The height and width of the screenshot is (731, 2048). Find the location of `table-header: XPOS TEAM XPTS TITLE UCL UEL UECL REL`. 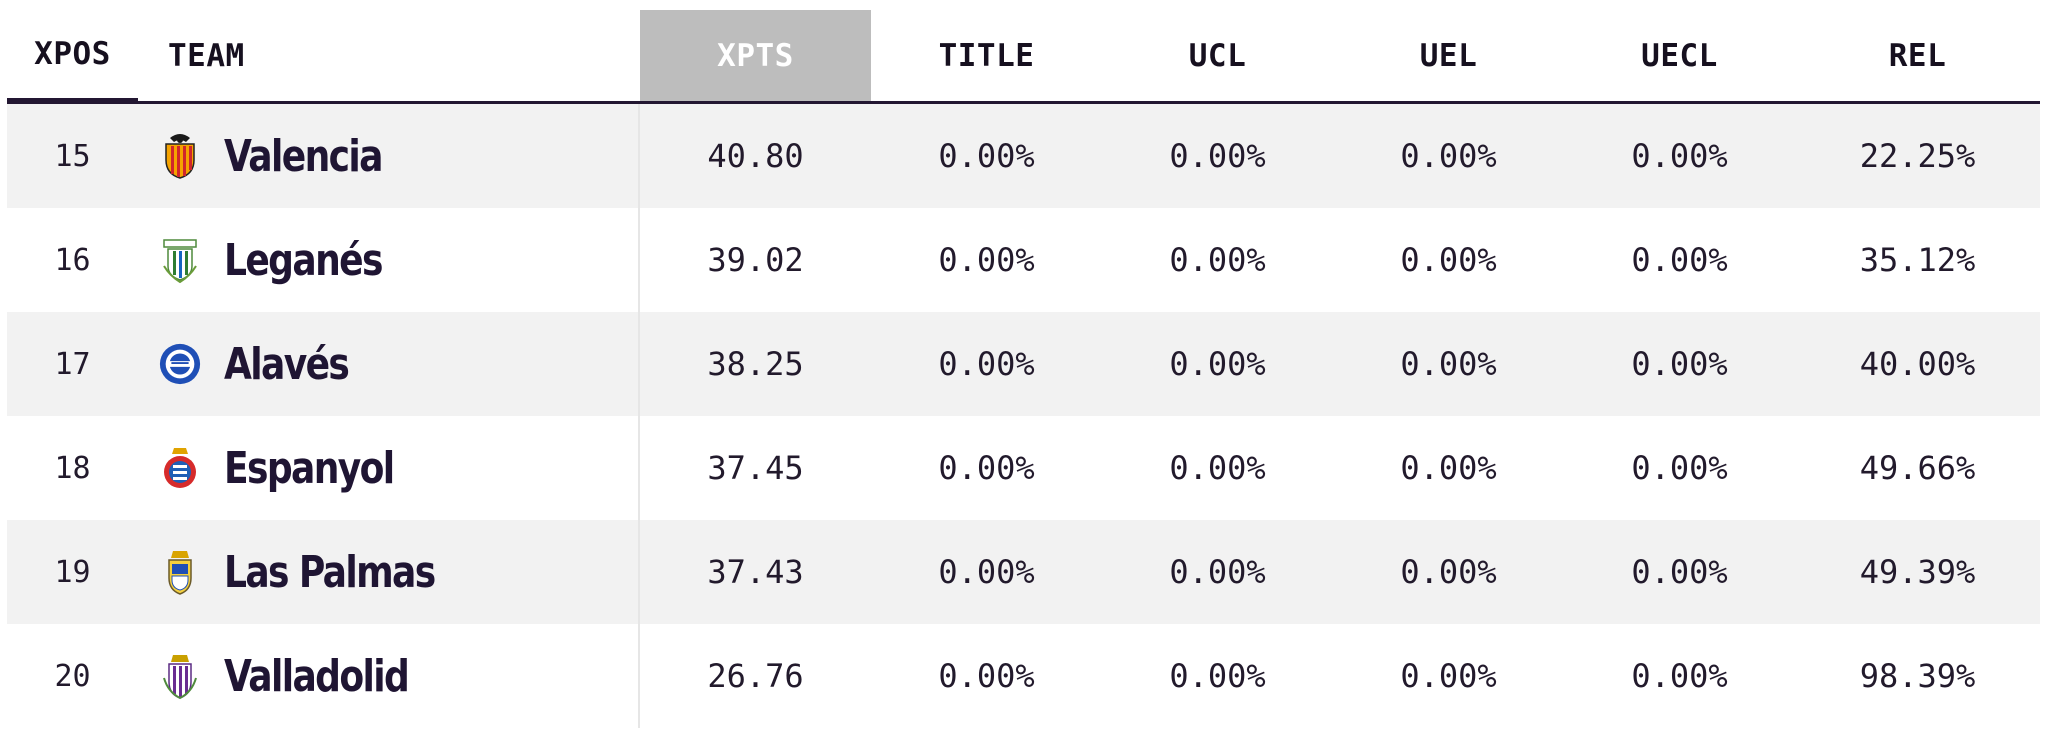

table-header: XPOS TEAM XPTS TITLE UCL UEL UECL REL is located at coordinates (1023, 57).